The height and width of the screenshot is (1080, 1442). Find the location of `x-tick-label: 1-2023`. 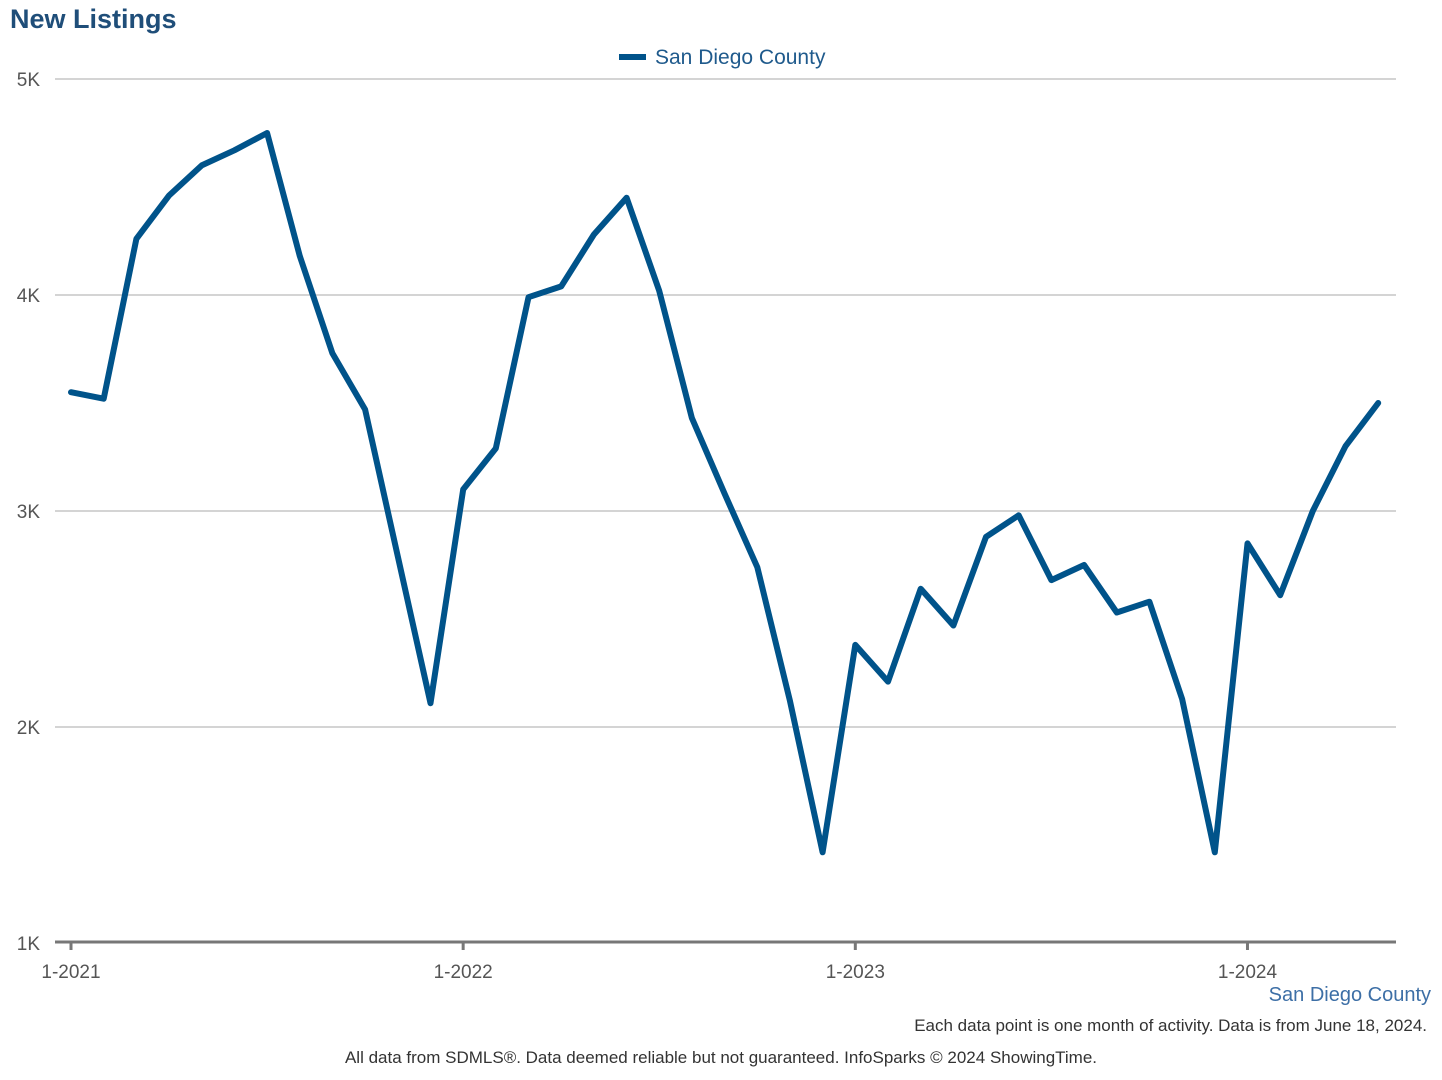

x-tick-label: 1-2023 is located at coordinates (855, 972).